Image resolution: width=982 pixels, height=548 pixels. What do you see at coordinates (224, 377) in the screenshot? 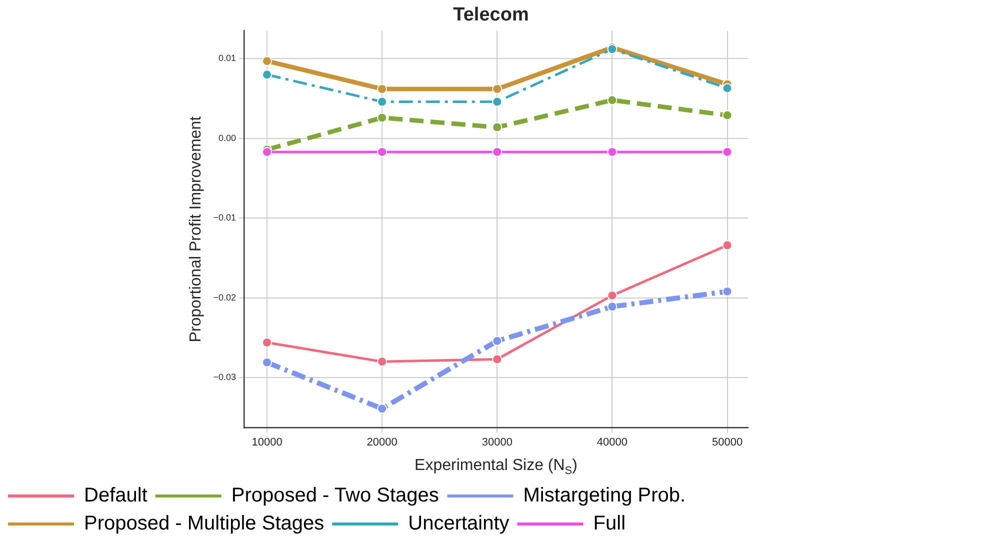
I see `y-tick-label: −0.03` at bounding box center [224, 377].